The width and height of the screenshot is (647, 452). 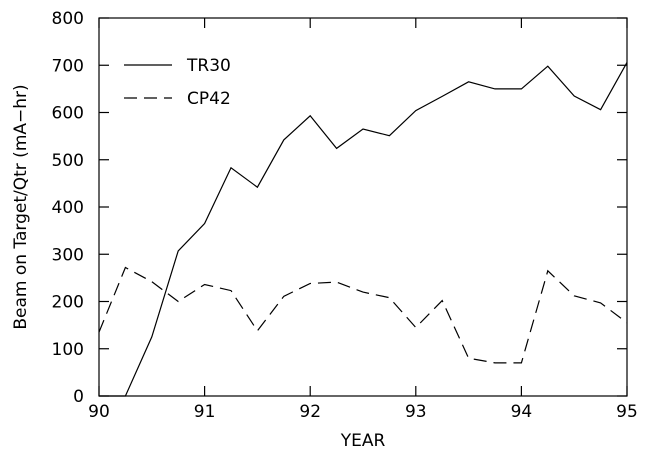 I want to click on y-tick-label: 400, so click(x=68, y=208).